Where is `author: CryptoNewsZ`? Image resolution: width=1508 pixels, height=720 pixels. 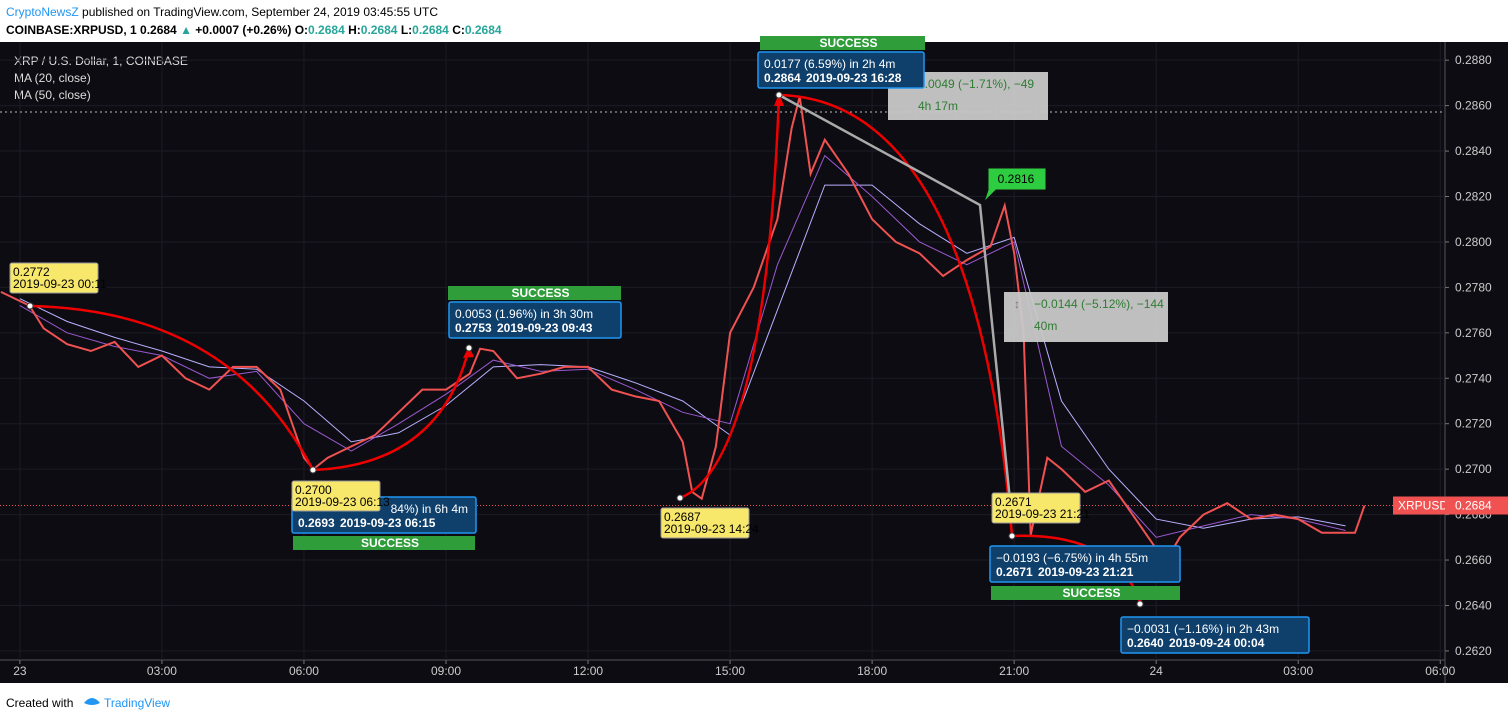
author: CryptoNewsZ is located at coordinates (42, 12).